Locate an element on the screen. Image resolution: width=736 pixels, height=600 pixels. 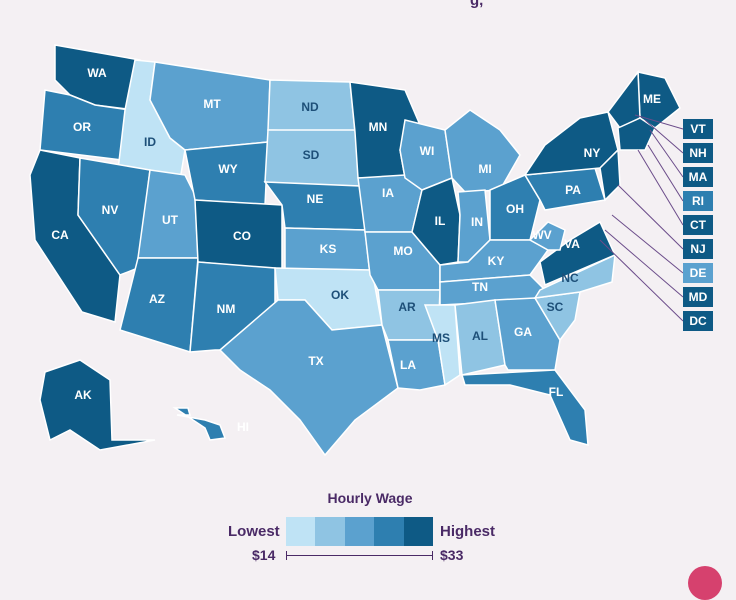
legend-highest-label: Highest is located at coordinates (468, 531).